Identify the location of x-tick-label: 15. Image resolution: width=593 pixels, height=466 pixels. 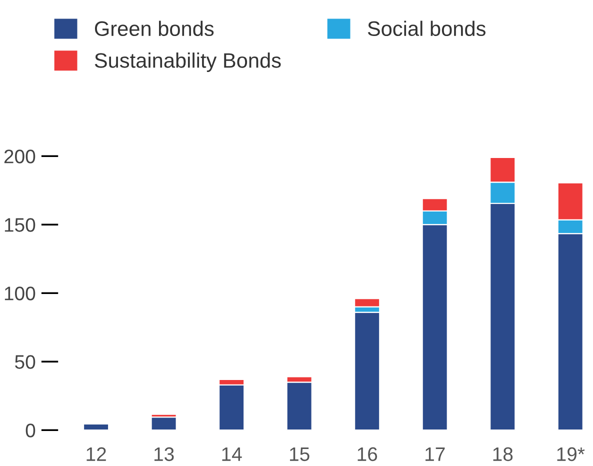
(300, 455).